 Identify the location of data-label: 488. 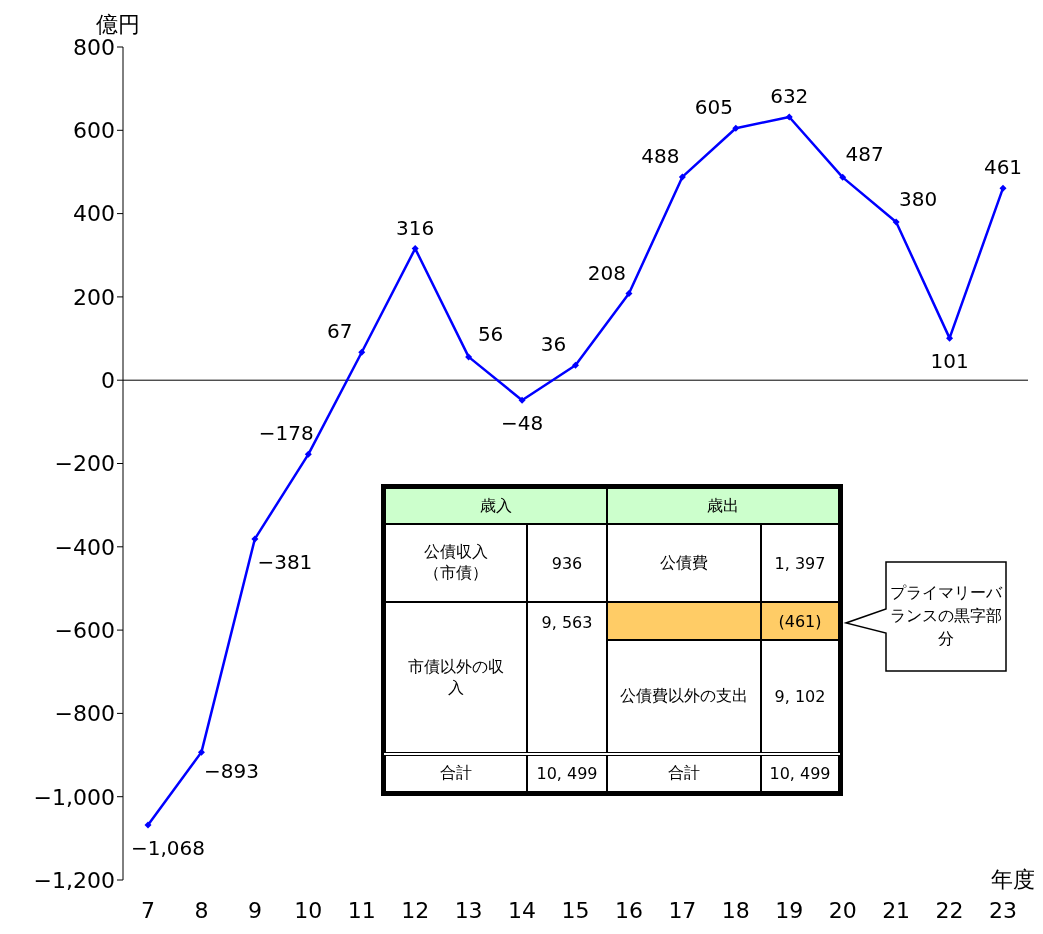
(660, 155).